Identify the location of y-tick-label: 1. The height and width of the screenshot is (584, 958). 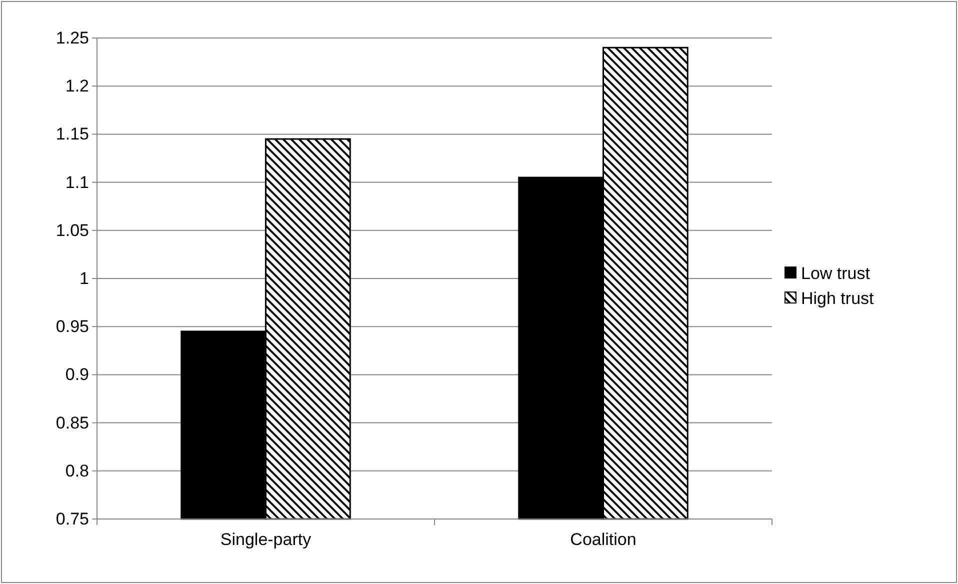
(84, 278).